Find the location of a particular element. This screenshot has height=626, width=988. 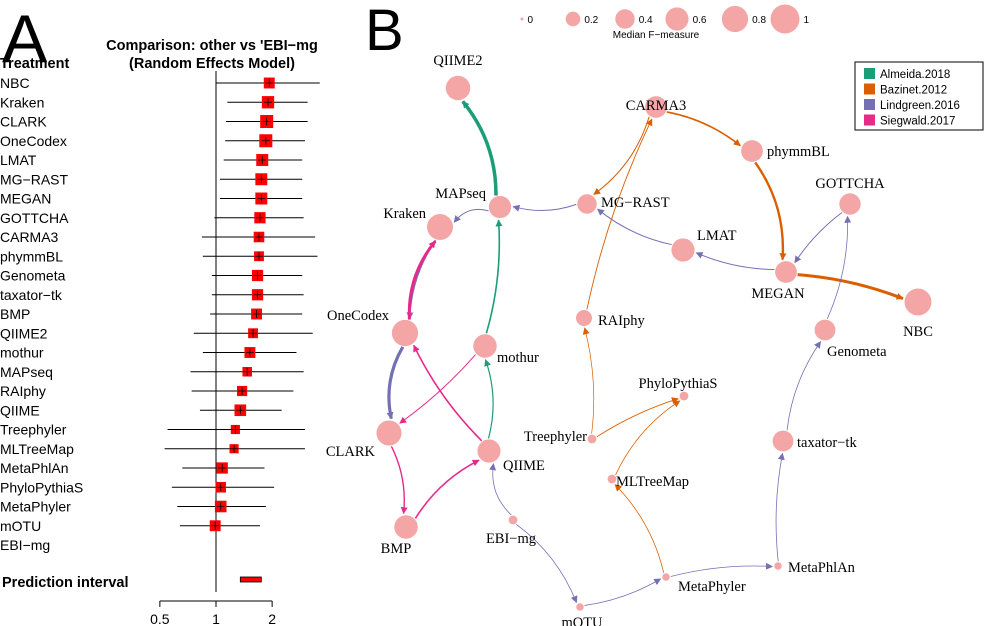

edge-carma3-to-phymmbl is located at coordinates (703, 129).